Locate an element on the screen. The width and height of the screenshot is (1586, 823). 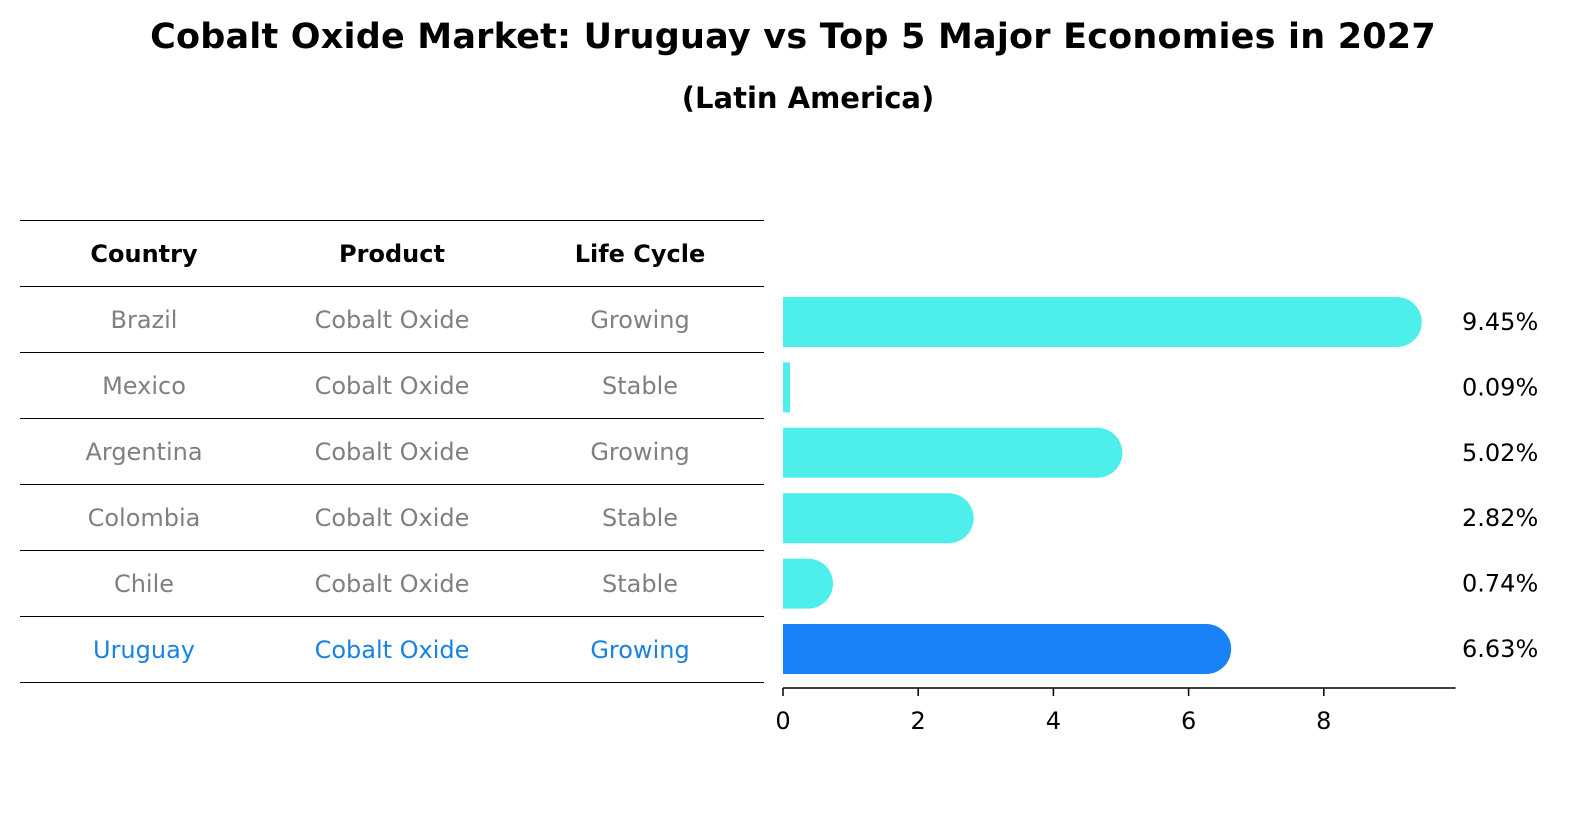
value-label-argentina: 5.02% is located at coordinates (1500, 453).